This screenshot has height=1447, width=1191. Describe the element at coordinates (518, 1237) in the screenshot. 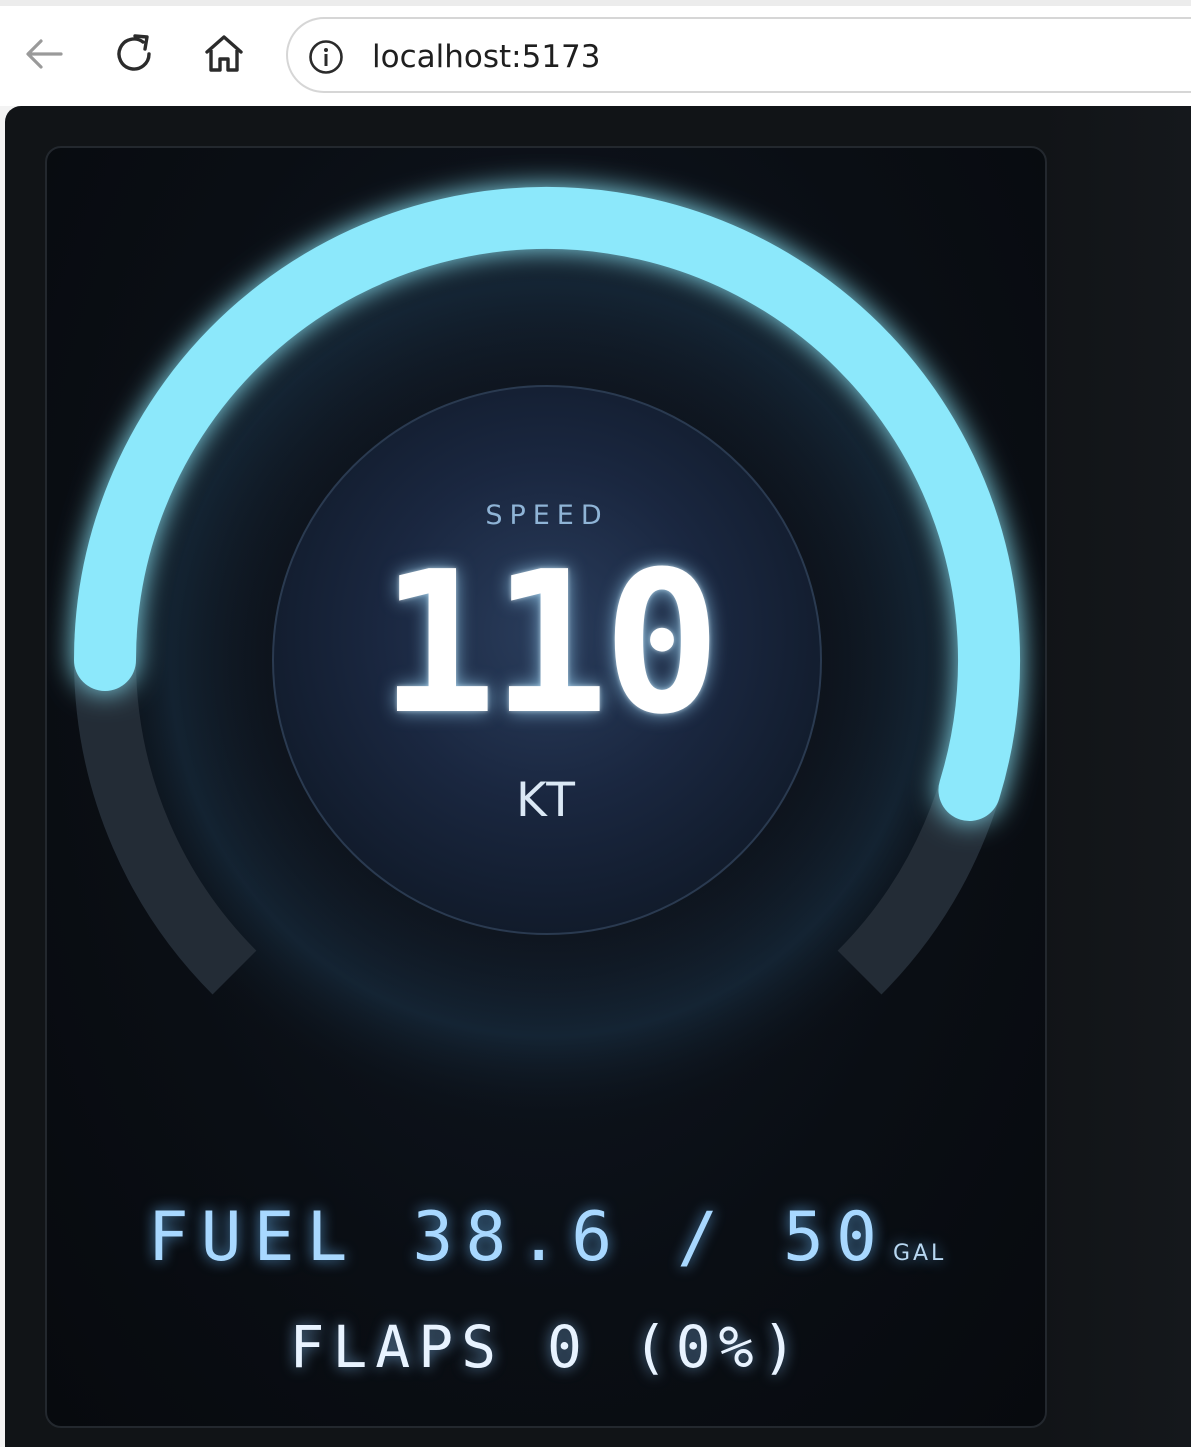

I see `fuel-current: 38.6` at that location.